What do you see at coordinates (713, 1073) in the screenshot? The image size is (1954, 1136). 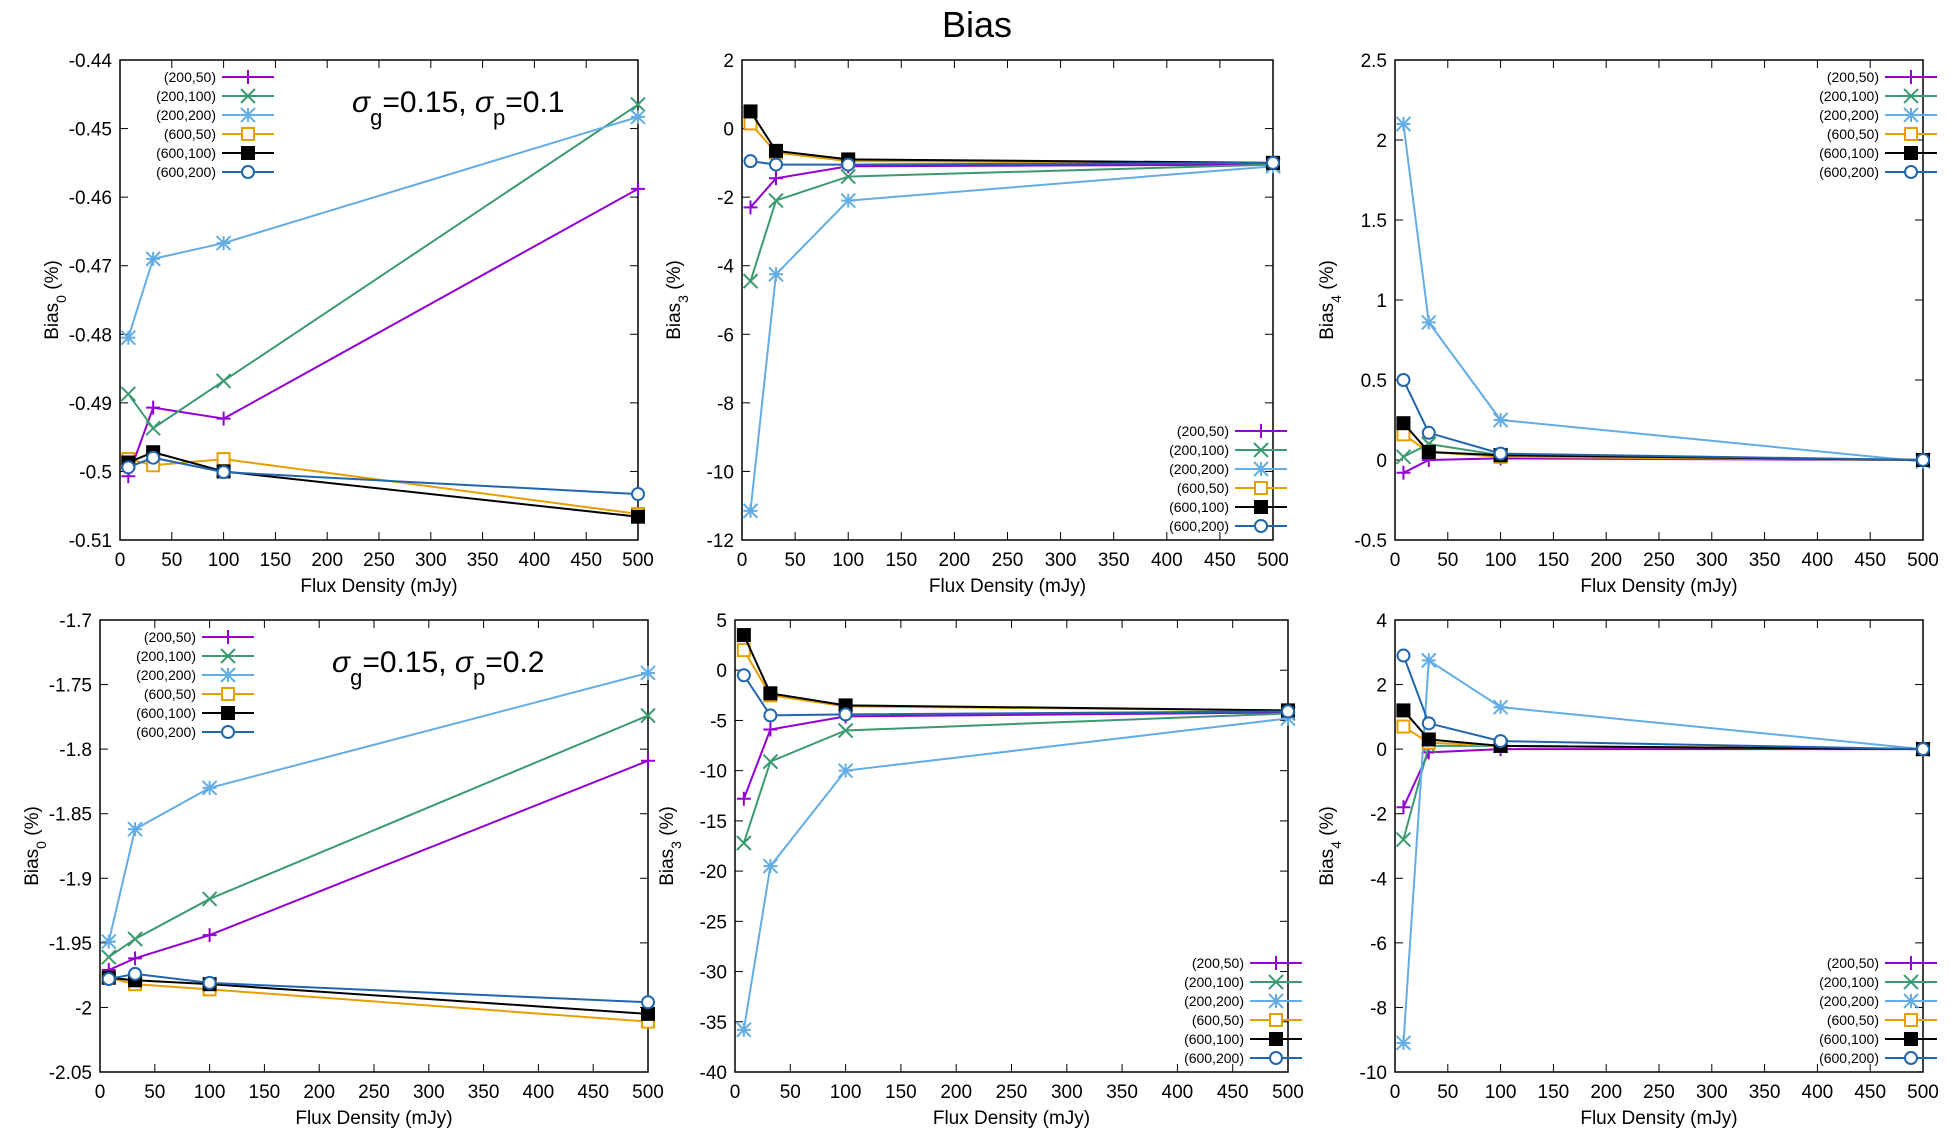 I see `y-tick-label: -40` at bounding box center [713, 1073].